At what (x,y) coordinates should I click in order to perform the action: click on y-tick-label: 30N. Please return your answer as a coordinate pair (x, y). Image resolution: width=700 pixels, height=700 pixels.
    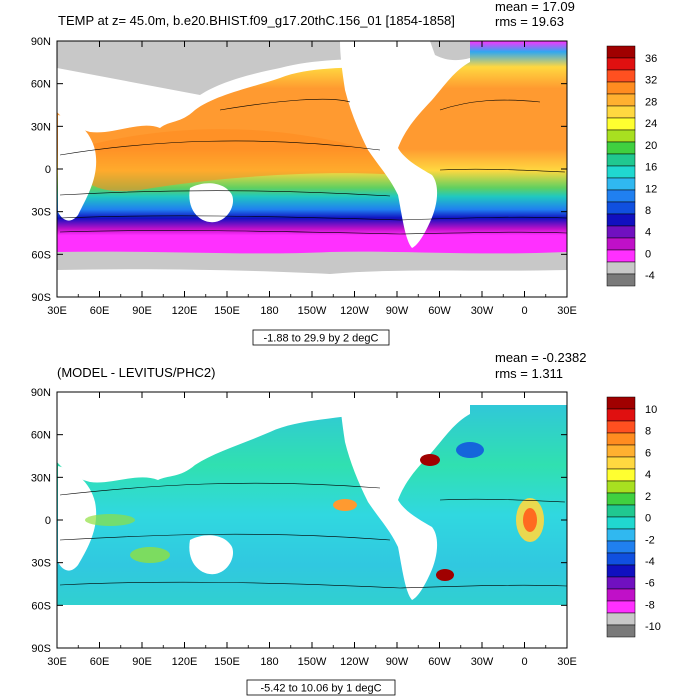
    Looking at the image, I should click on (41, 478).